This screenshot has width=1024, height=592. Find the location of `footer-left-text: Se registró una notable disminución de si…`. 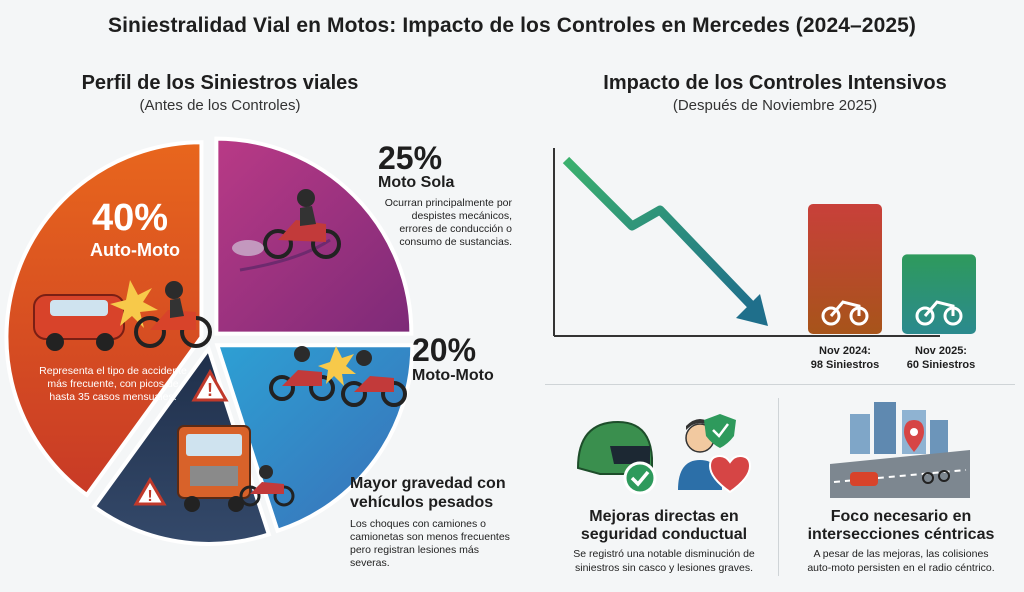

footer-left-text: Se registró una notable disminución de si… is located at coordinates (664, 561).